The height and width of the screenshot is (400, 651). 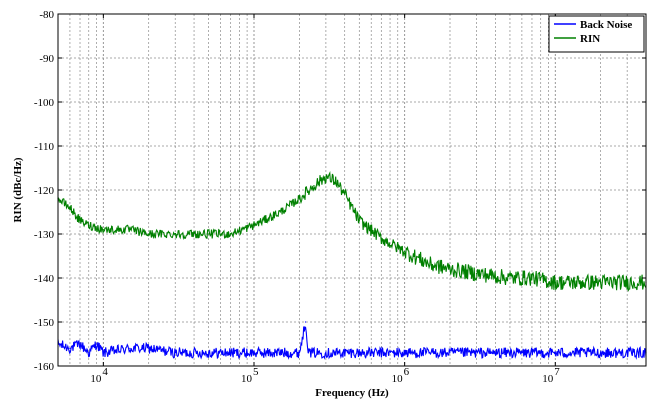 I want to click on legend-box, so click(x=596, y=34).